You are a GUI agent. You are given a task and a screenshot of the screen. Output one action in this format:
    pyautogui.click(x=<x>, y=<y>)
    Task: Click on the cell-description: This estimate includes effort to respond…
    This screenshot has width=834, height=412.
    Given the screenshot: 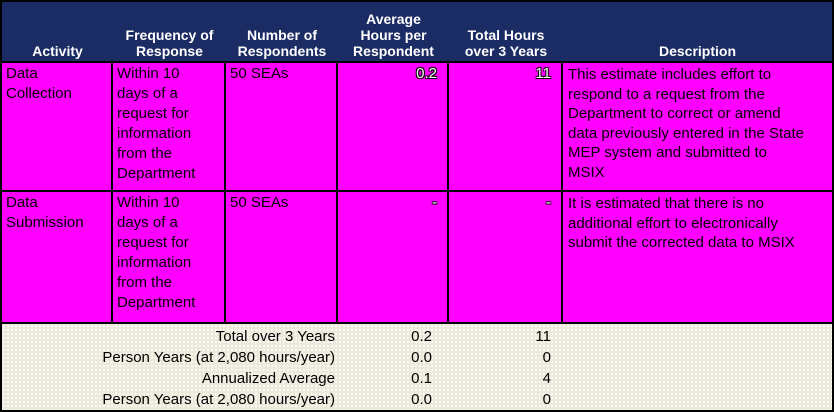 What is the action you would take?
    pyautogui.click(x=686, y=123)
    